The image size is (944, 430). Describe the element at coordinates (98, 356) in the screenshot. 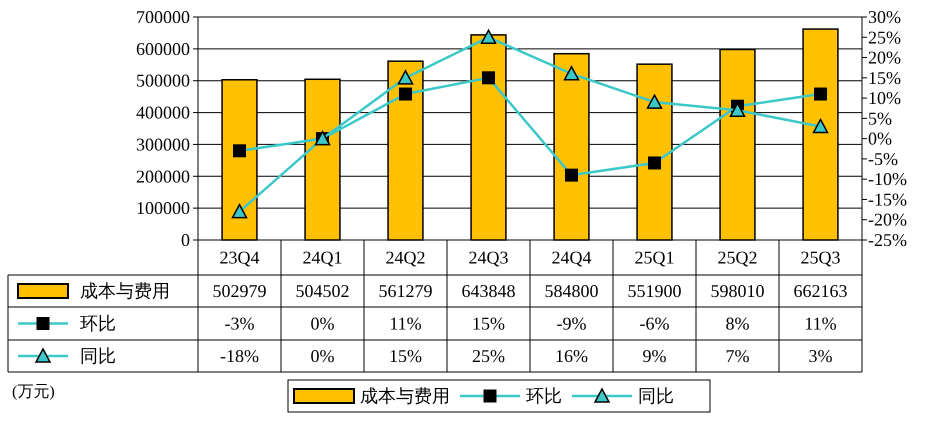

I see `text: 同比` at that location.